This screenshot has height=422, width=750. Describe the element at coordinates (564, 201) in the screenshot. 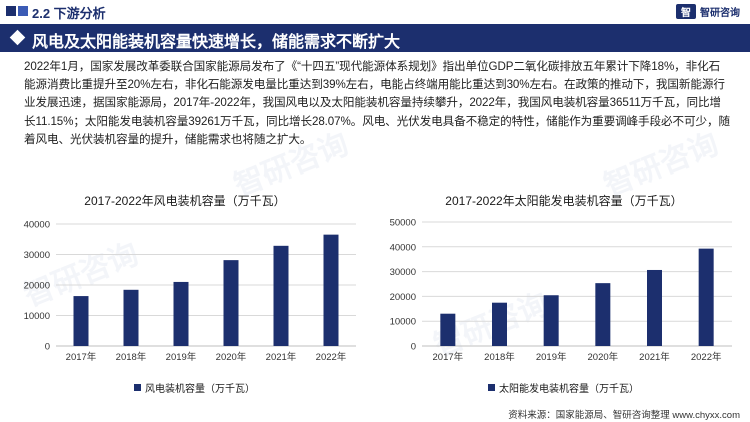

I see `chart-title: 2017-2022年太阳能发电装机容量（万千瓦）` at that location.